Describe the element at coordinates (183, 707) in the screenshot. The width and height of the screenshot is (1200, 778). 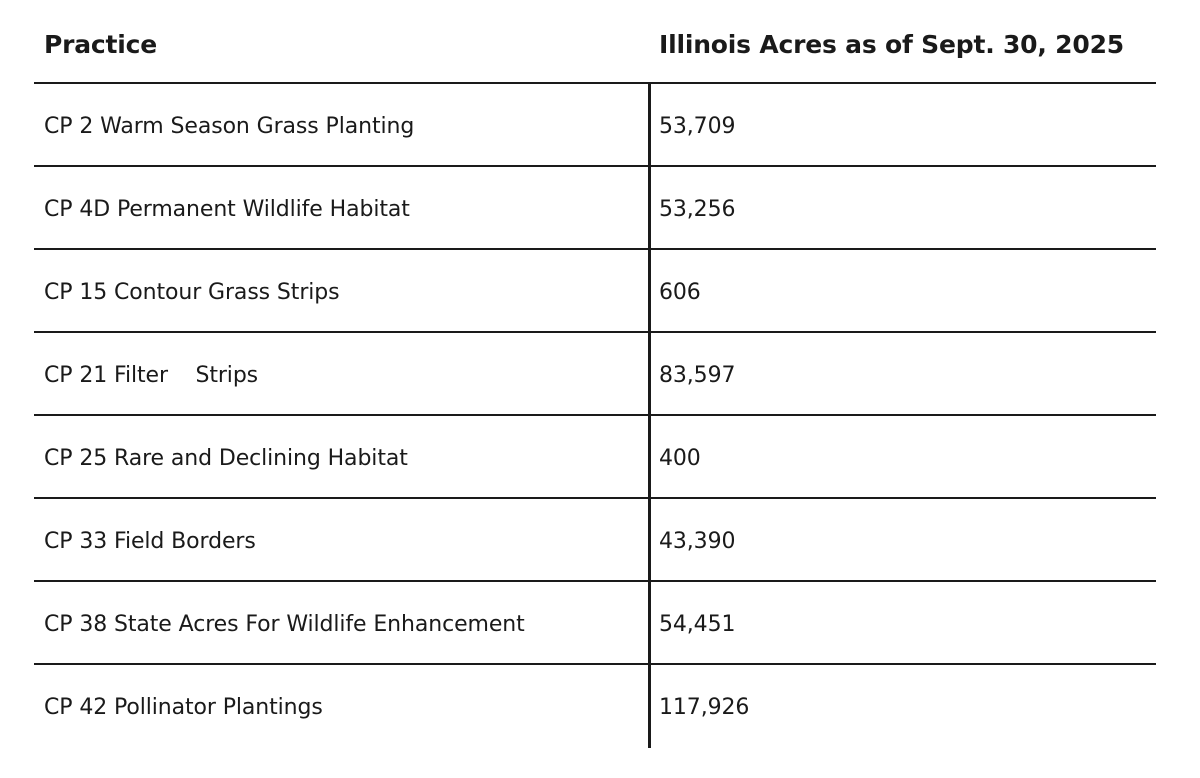
I see `practice-cell: CP 42 Pollinator Plantings` at that location.